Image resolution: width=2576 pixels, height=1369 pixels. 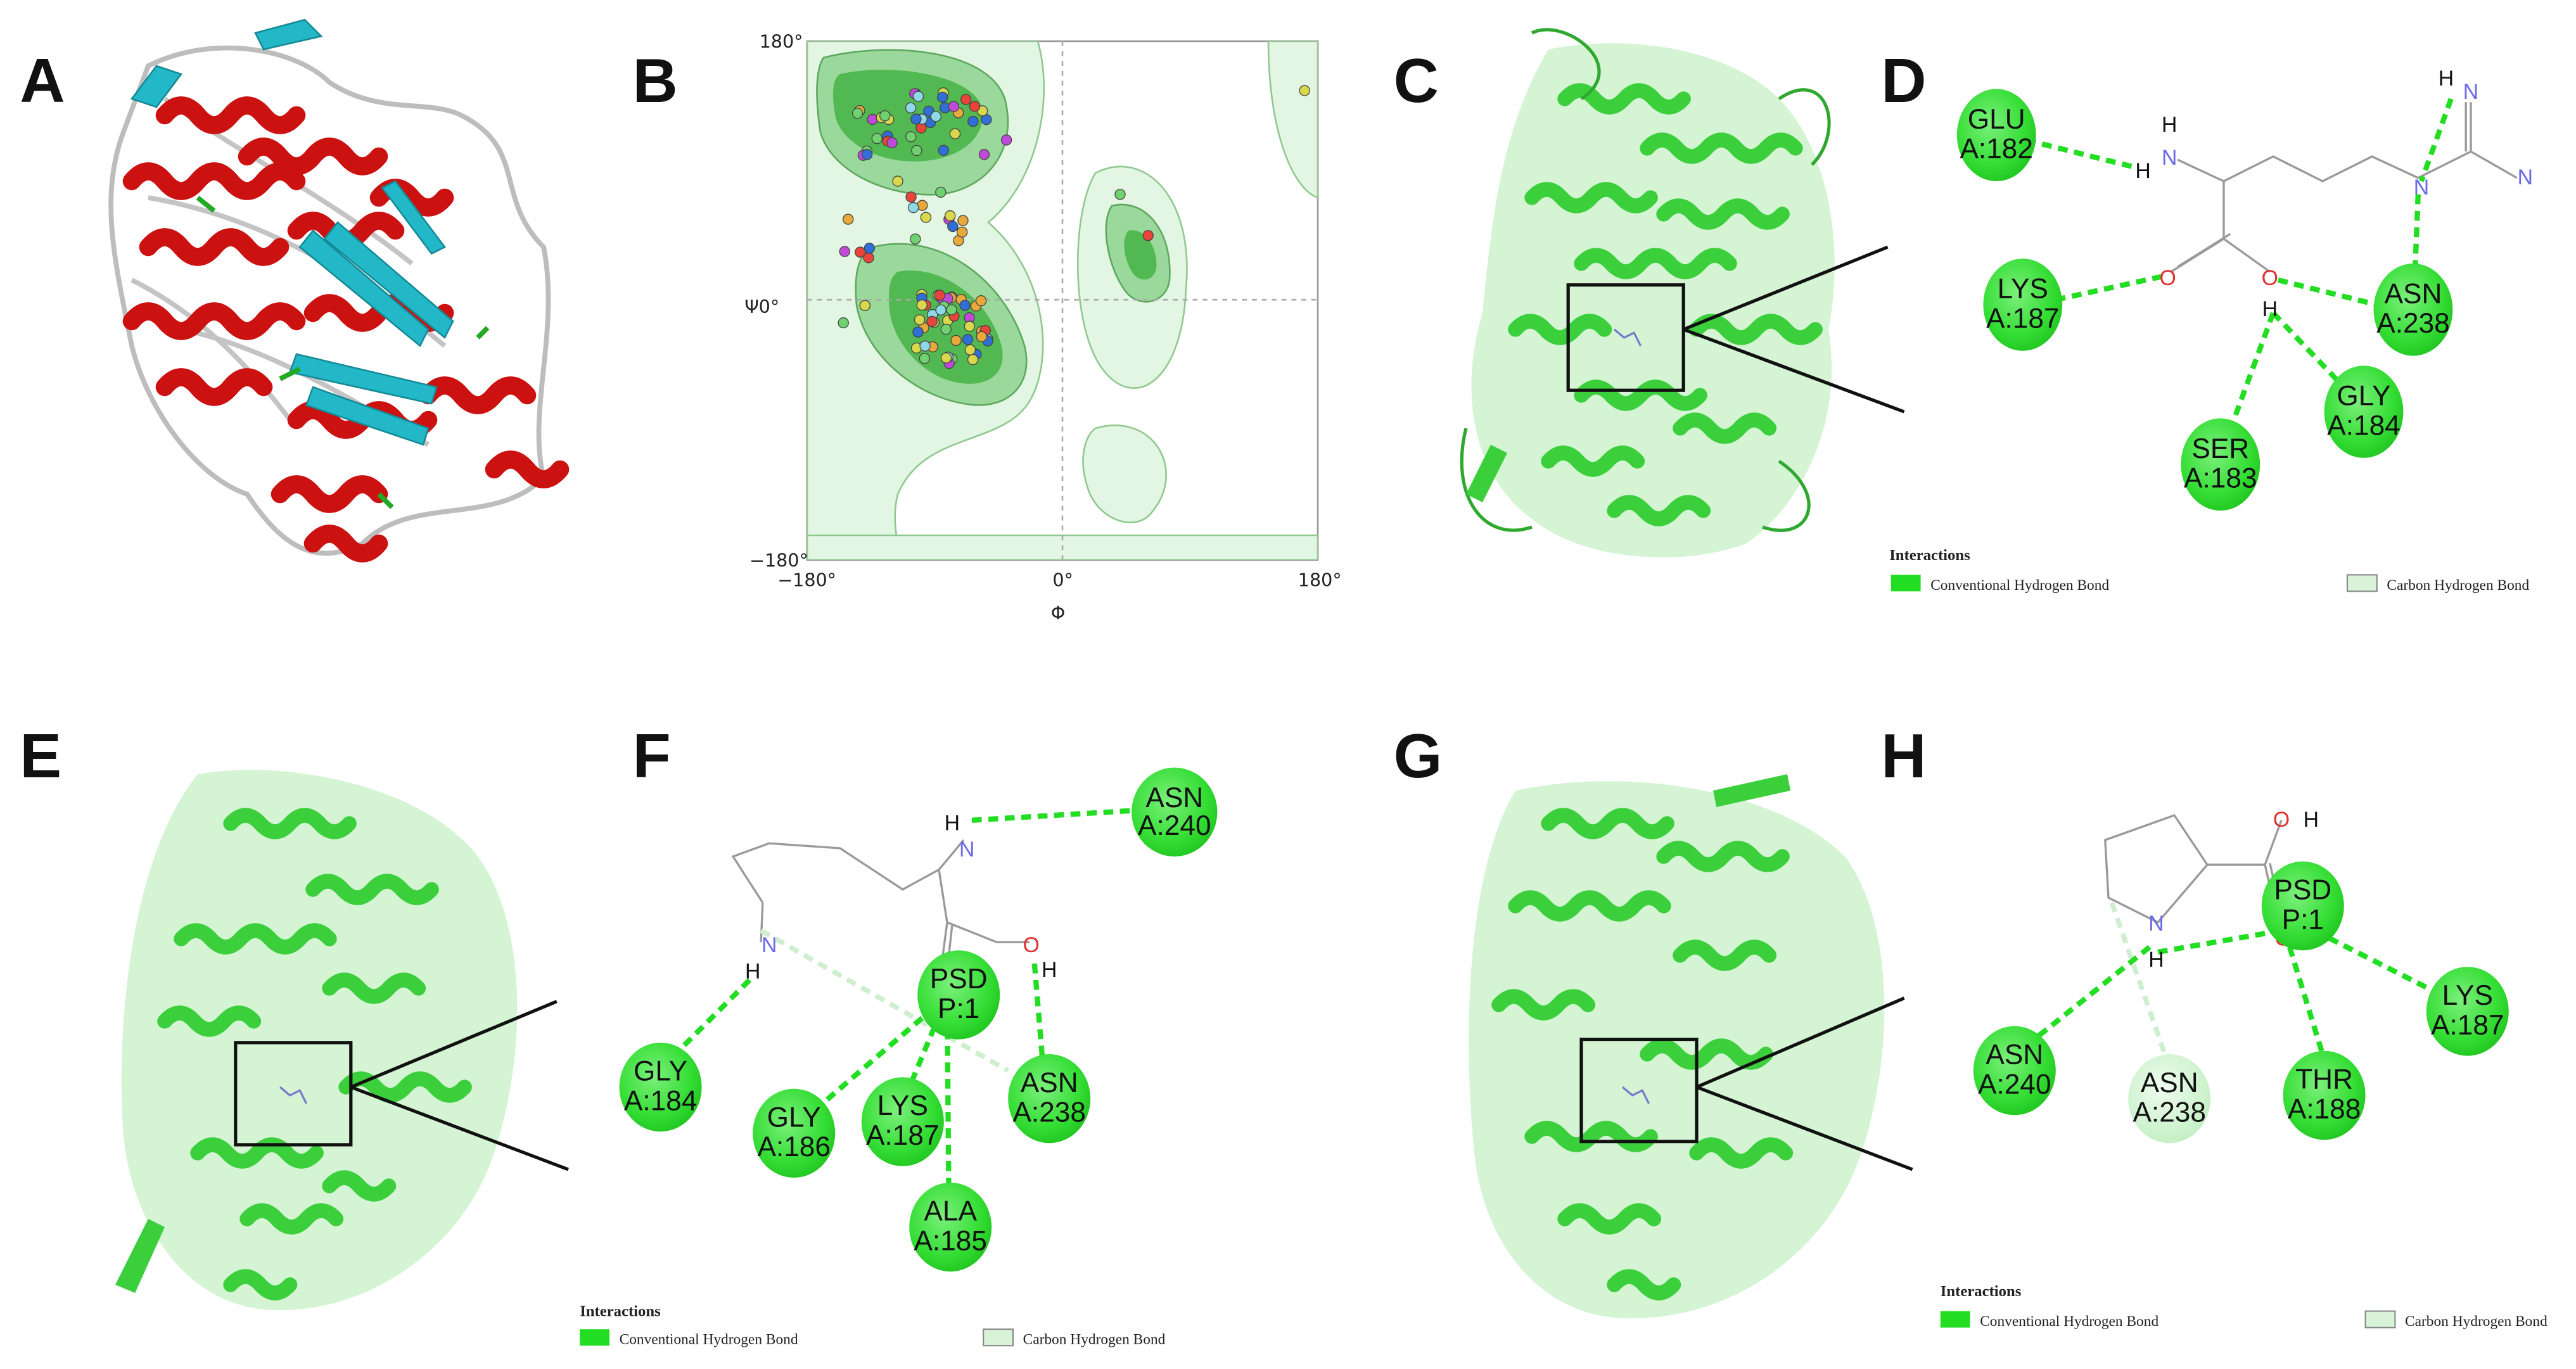 What do you see at coordinates (1074, 227) in the screenshot?
I see `rama-points` at bounding box center [1074, 227].